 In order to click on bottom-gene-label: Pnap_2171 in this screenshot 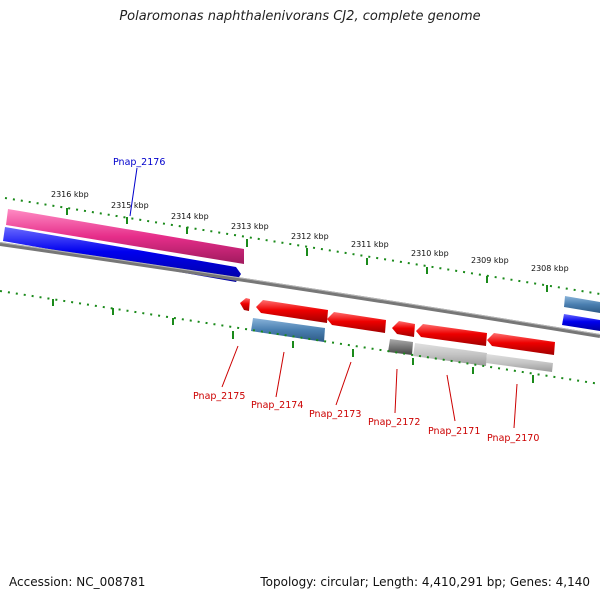, I will do `click(454, 431)`.